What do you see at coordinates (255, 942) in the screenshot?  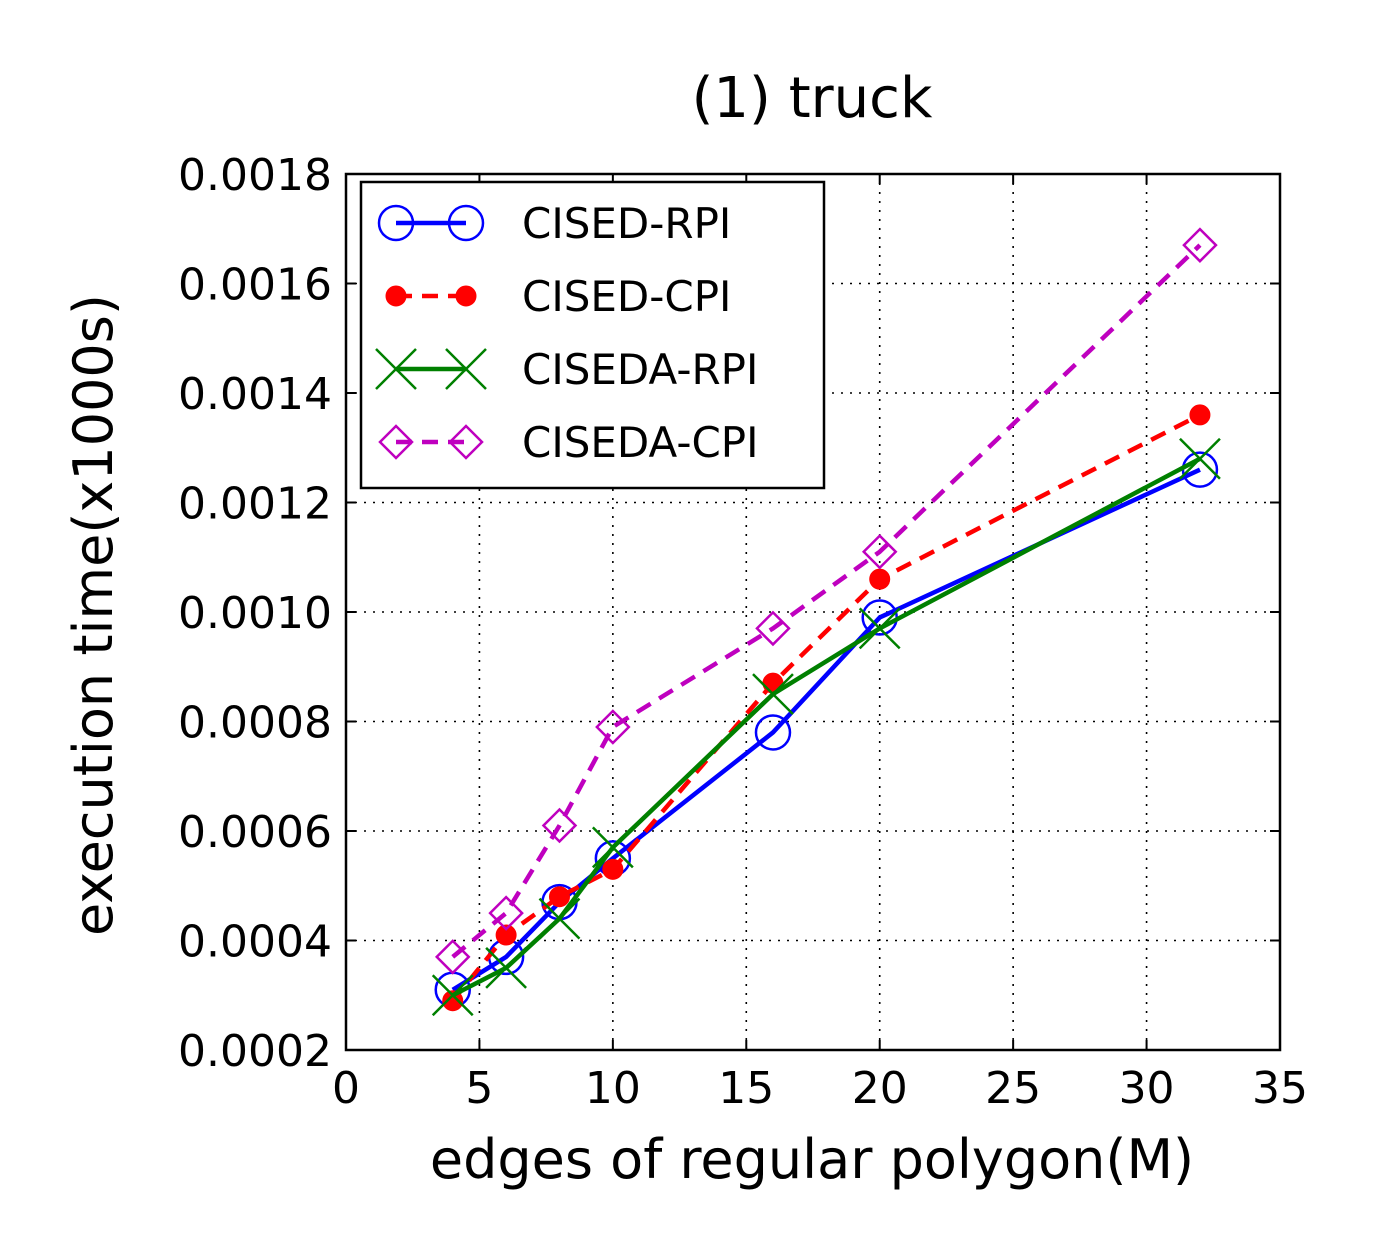 I see `y-tick-label: 0.0004` at bounding box center [255, 942].